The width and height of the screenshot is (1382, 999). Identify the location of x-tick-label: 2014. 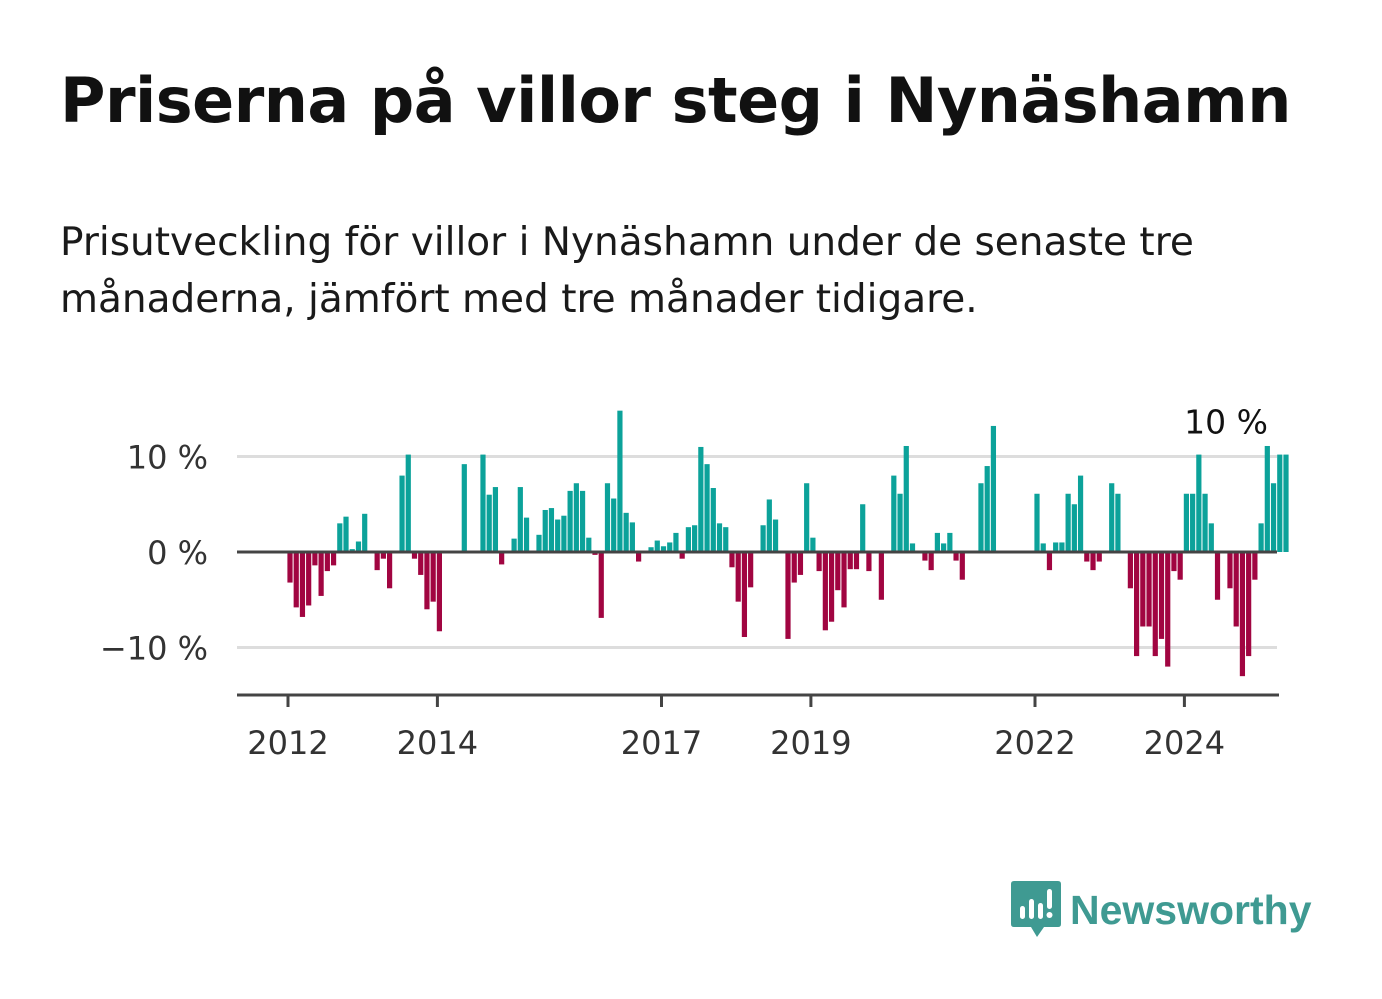
(437, 743).